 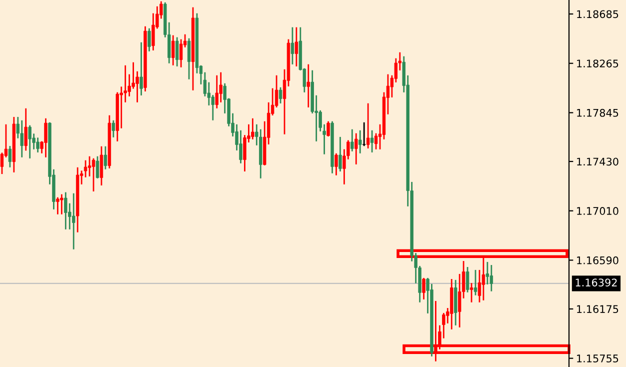 I want to click on y-tick-label: 1.16175, so click(x=597, y=309).